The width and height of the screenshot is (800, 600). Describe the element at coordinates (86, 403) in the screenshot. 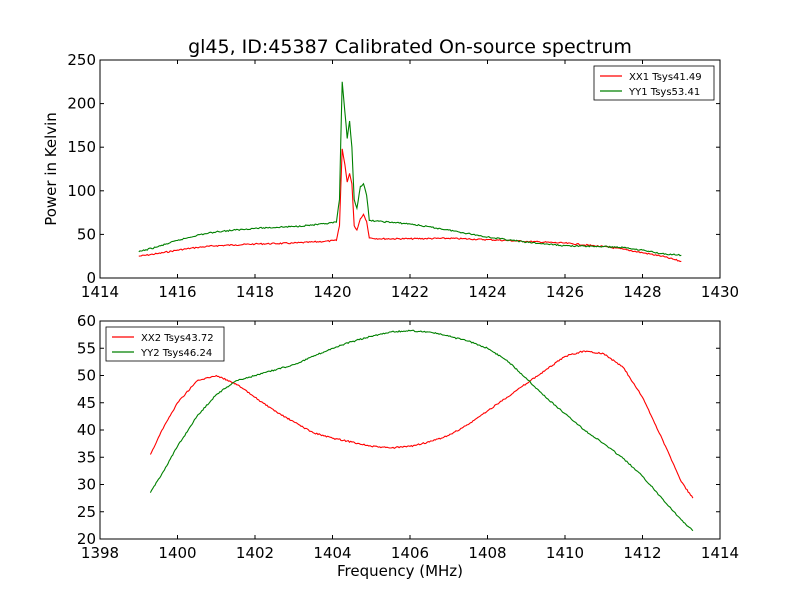

I see `y-tick-label: 45` at that location.